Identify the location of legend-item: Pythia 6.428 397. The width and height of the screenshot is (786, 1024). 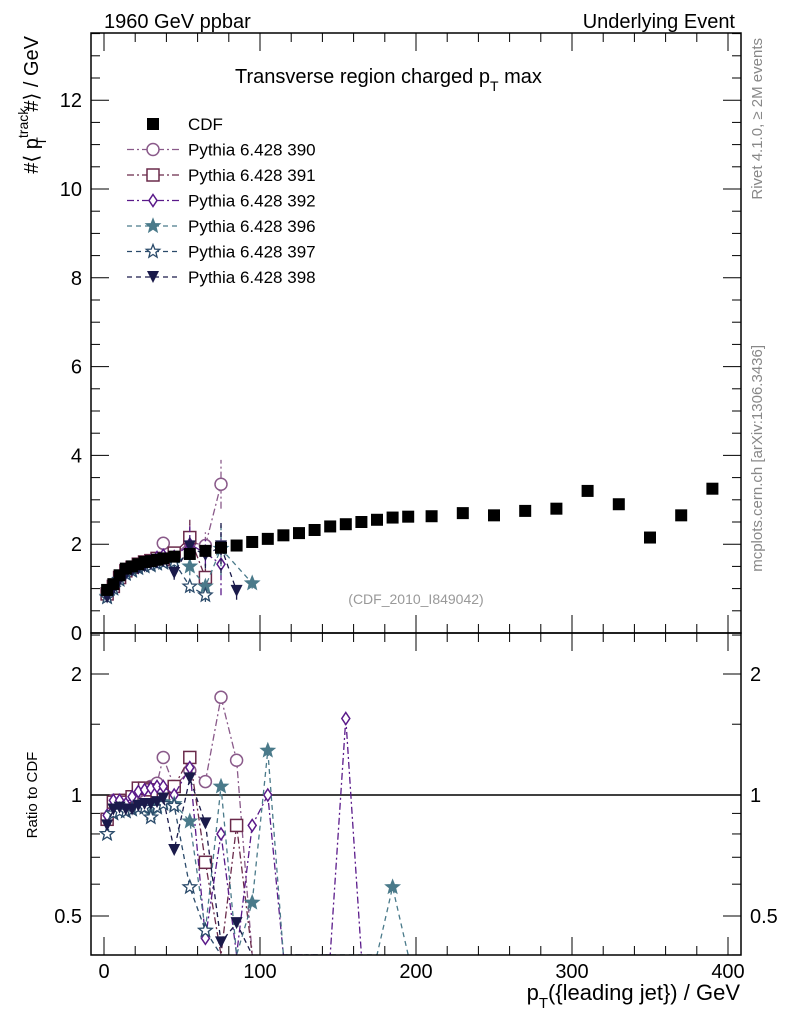
(221, 252).